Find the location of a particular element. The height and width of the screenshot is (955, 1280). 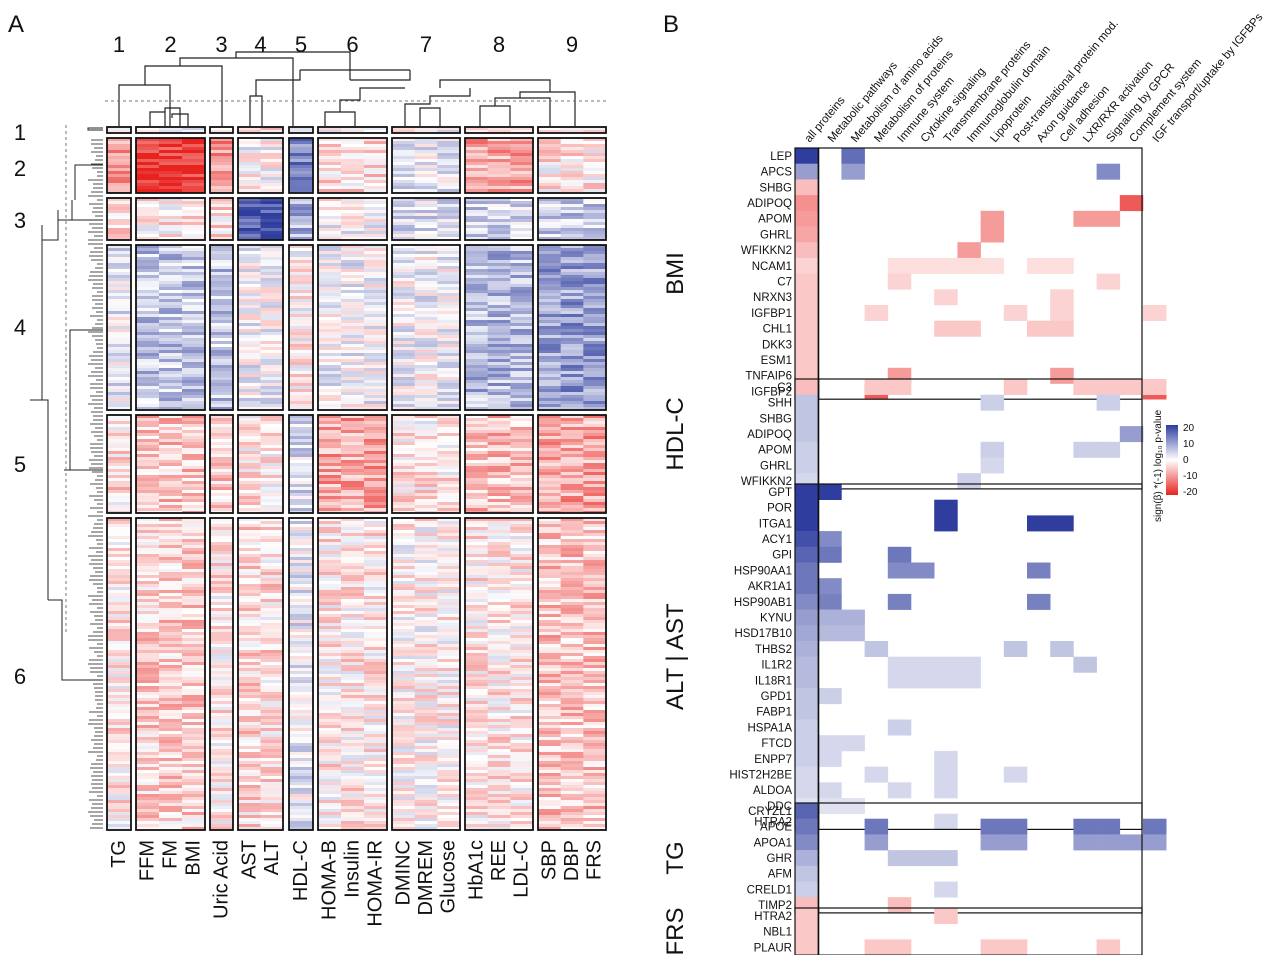

group-label: BMI is located at coordinates (675, 273).